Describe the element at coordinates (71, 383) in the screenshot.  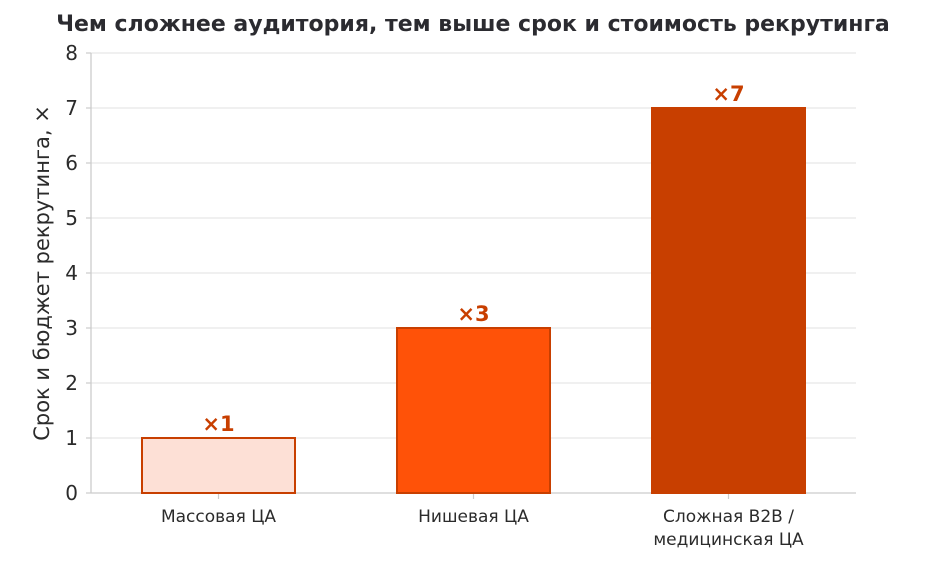
I see `y-tick-label: 2` at that location.